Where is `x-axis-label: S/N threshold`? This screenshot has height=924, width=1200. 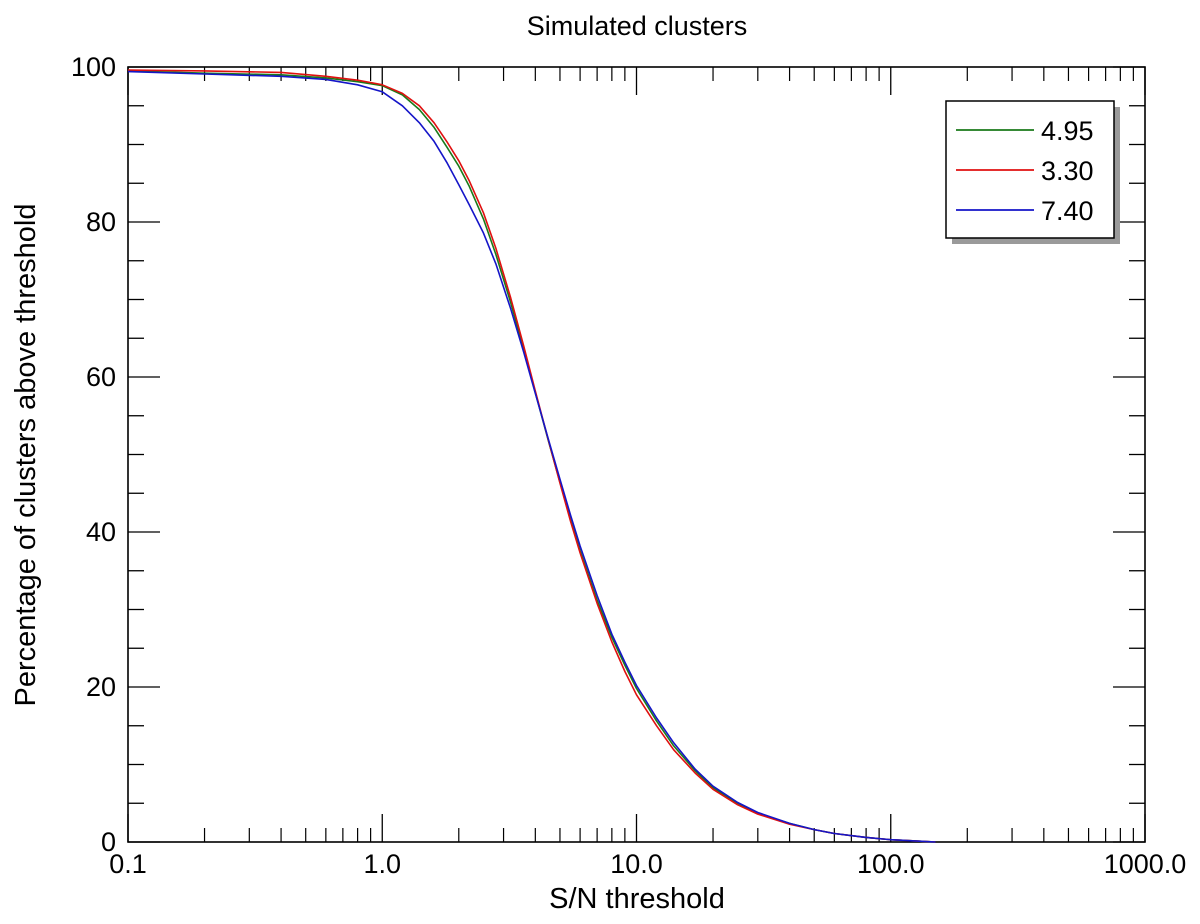 x-axis-label: S/N threshold is located at coordinates (637, 899).